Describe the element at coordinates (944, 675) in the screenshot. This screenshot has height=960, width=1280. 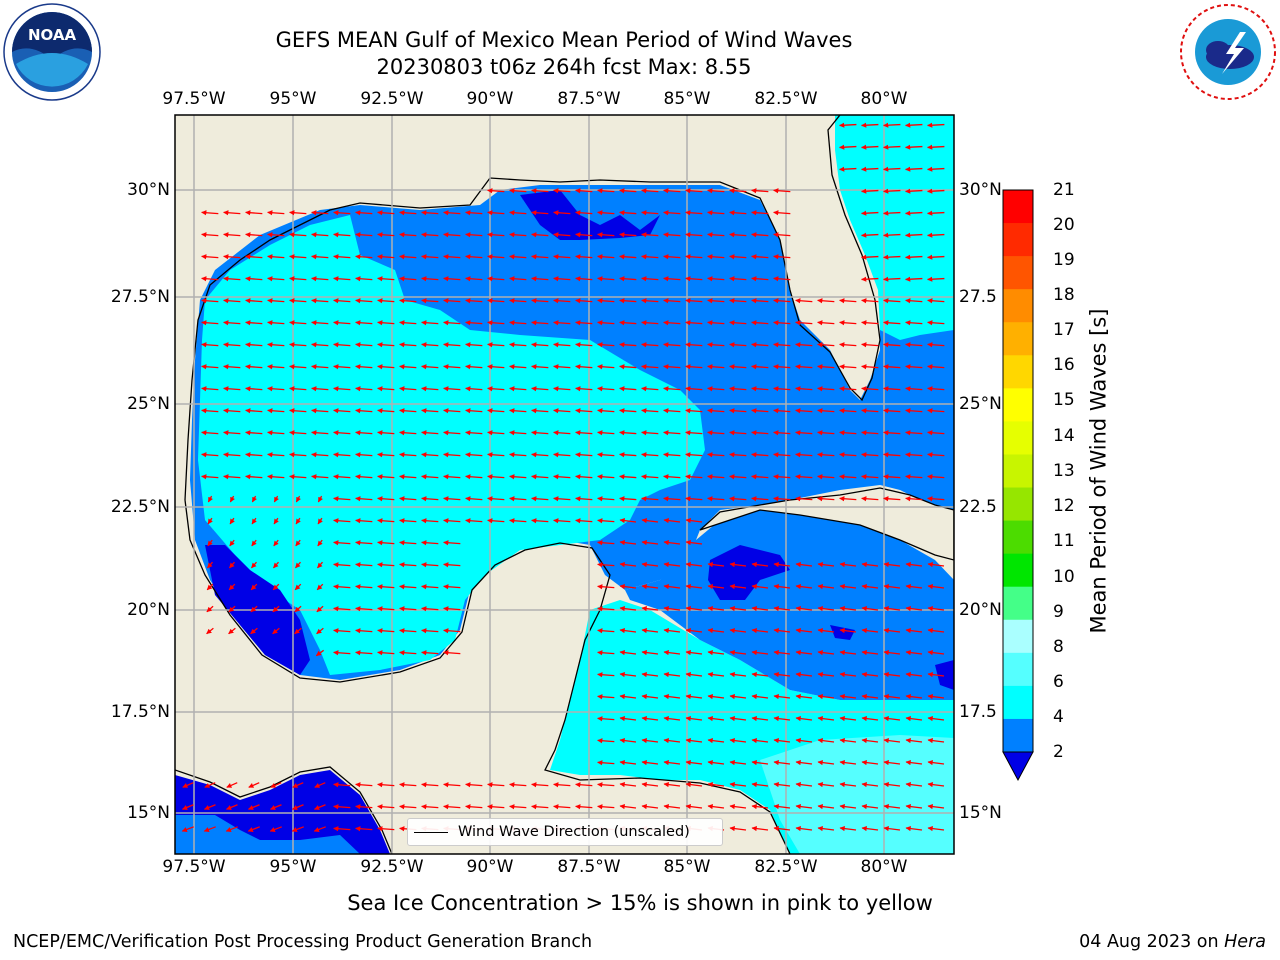
I see `dark-blue-patch` at that location.